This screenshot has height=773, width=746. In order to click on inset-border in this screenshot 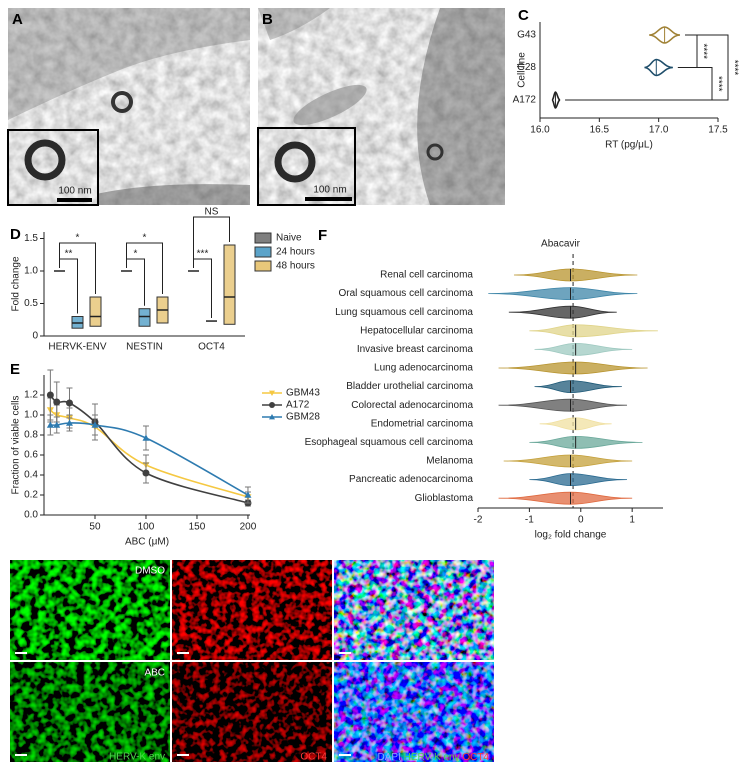, I will do `click(306, 166)`.